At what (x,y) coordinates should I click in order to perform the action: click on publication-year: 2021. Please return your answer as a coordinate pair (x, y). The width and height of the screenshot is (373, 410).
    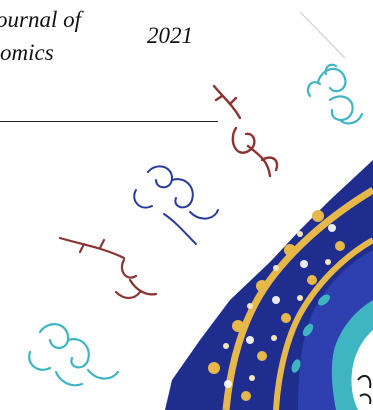
    Looking at the image, I should click on (170, 35).